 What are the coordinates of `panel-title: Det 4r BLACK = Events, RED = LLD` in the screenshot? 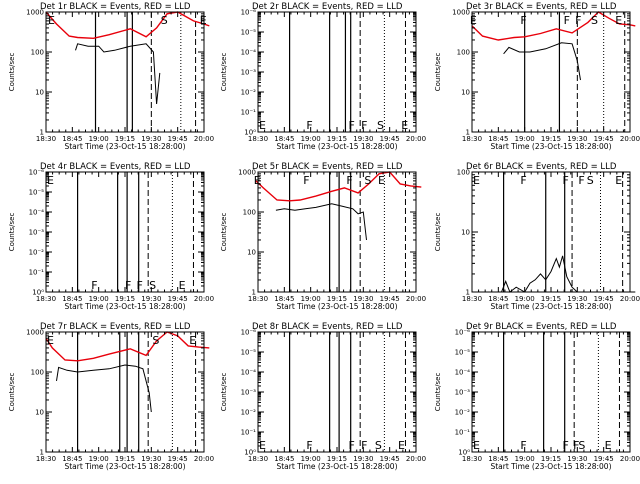 It's located at (115, 167).